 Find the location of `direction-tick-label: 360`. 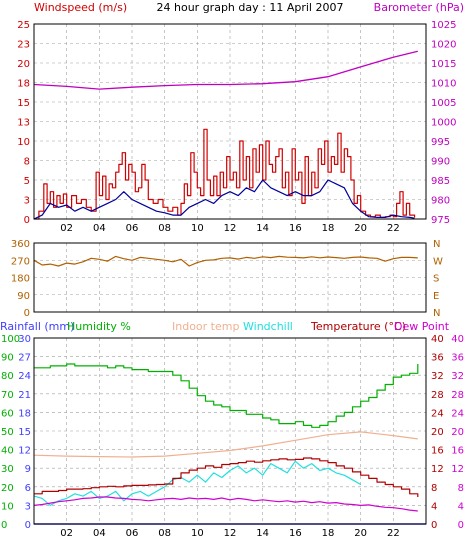

direction-tick-label: 360 is located at coordinates (20, 244).